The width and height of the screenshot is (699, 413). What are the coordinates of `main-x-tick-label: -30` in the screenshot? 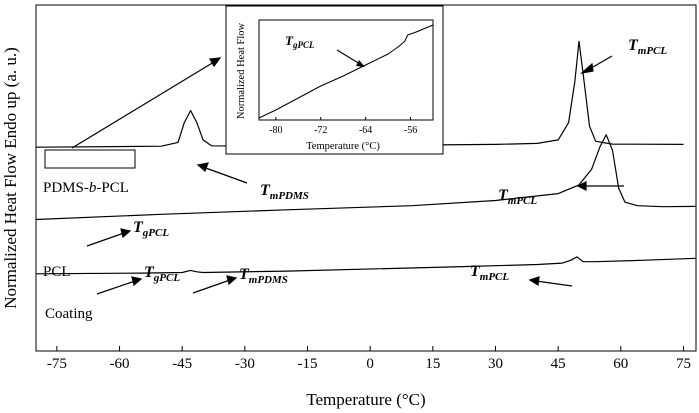 It's located at (245, 364).